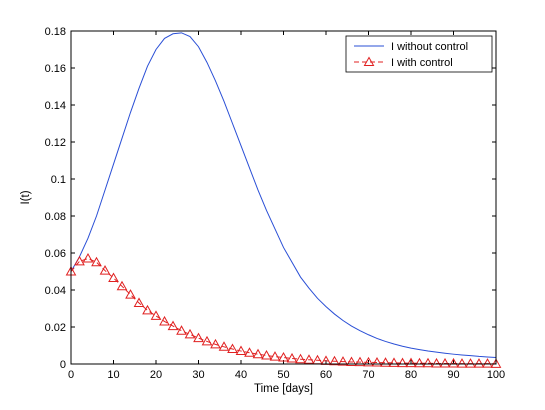 The width and height of the screenshot is (545, 410). What do you see at coordinates (55, 198) in the screenshot?
I see `y-tick-labels: 0 0.02 0.04 0.06 0.08 0.1 0.12 0.14 0.16 0.18` at bounding box center [55, 198].